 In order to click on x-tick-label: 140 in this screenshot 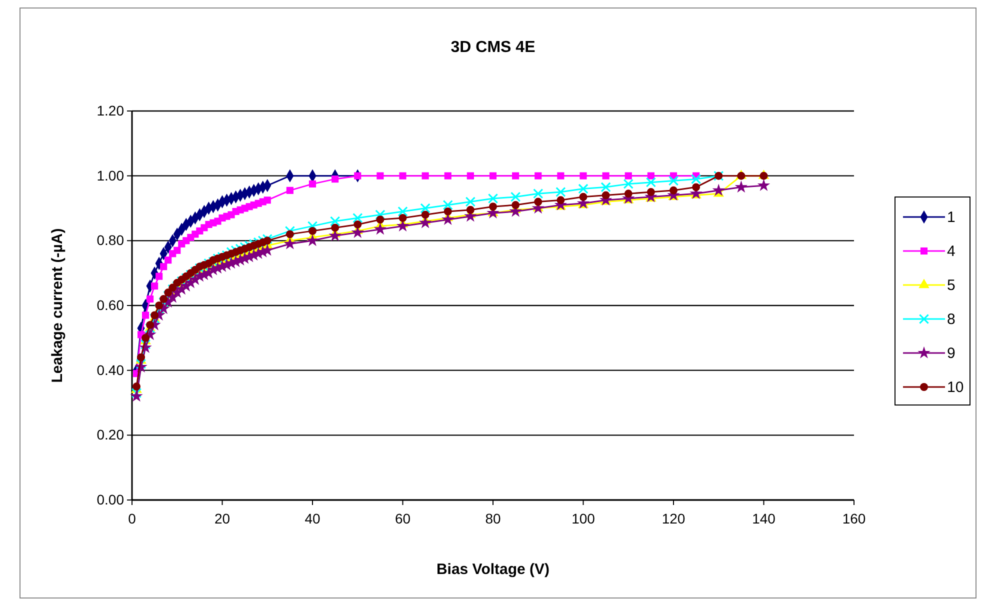, I will do `click(764, 518)`.